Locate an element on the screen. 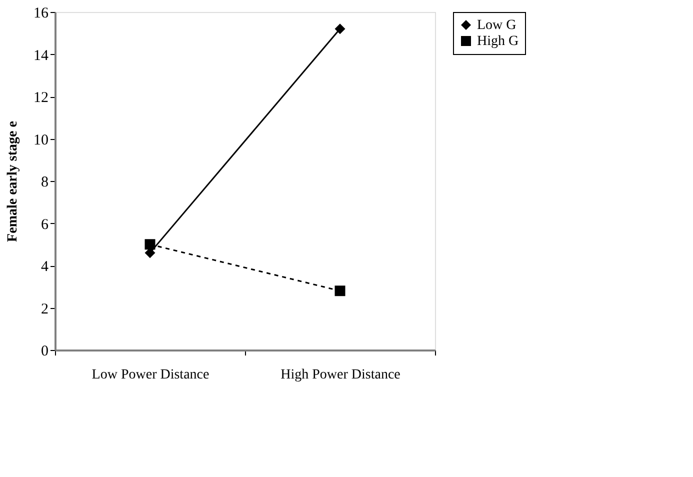  y-tick-label: 4 is located at coordinates (45, 267).